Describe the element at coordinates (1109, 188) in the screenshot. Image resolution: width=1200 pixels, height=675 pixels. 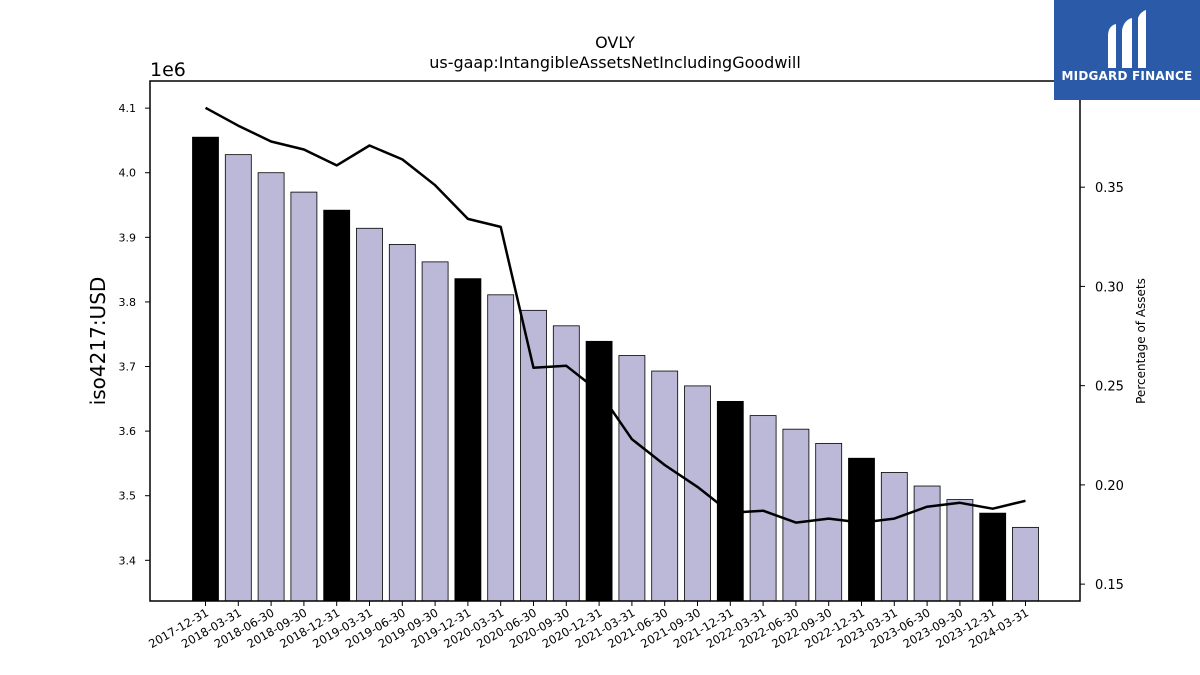
I see `y2-tick-label: 0.35` at that location.